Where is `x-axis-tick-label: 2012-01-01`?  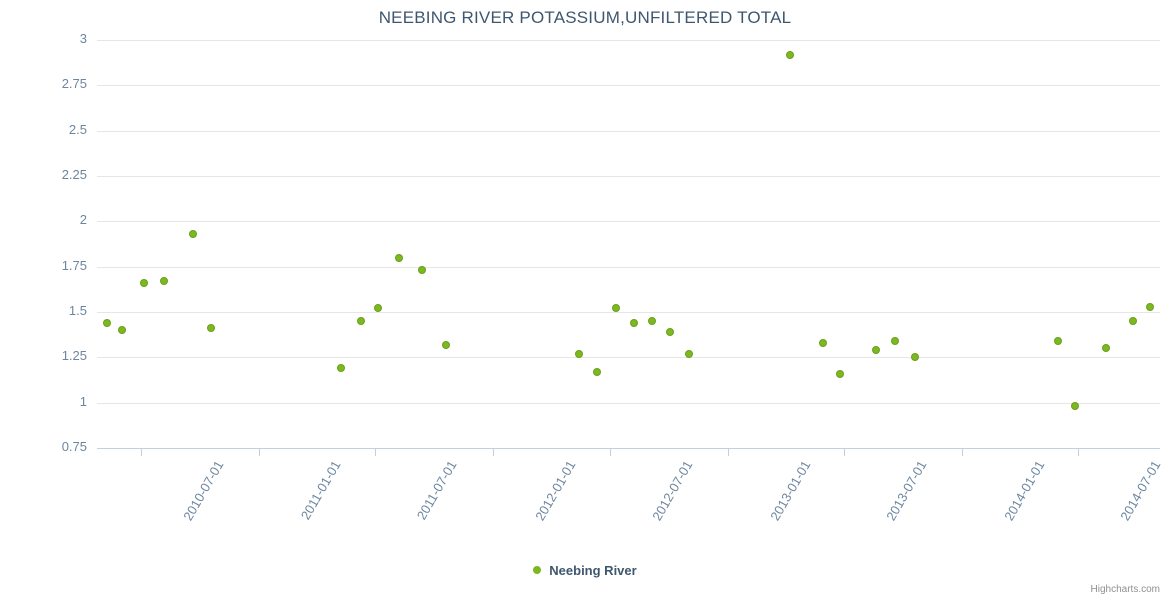
x-axis-tick-label: 2012-01-01 is located at coordinates (555, 491).